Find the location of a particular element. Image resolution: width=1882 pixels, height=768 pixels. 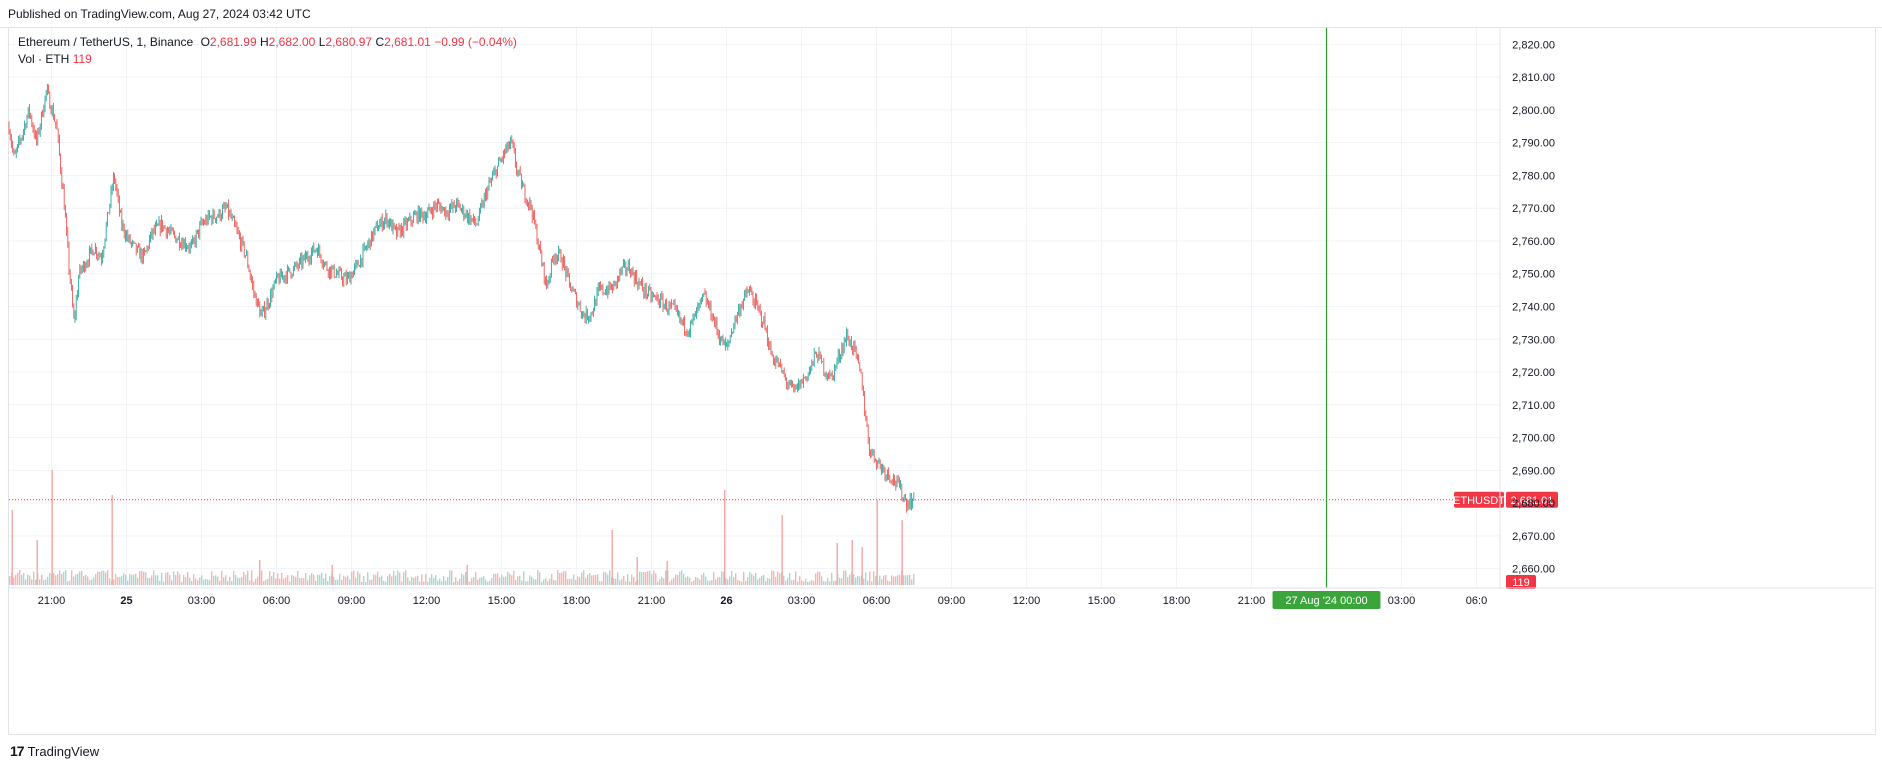

low-label: L is located at coordinates (322, 42).